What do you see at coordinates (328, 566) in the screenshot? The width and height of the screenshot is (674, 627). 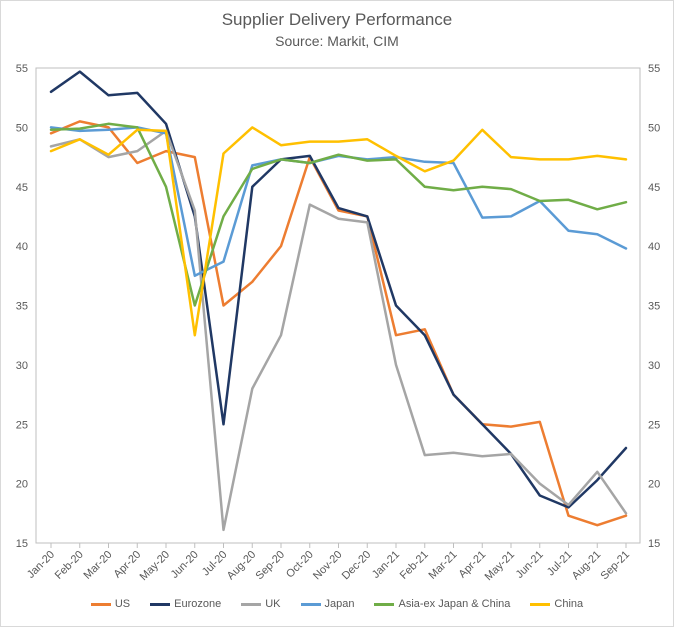 I see `x-tick-label: Nov-20` at bounding box center [328, 566].